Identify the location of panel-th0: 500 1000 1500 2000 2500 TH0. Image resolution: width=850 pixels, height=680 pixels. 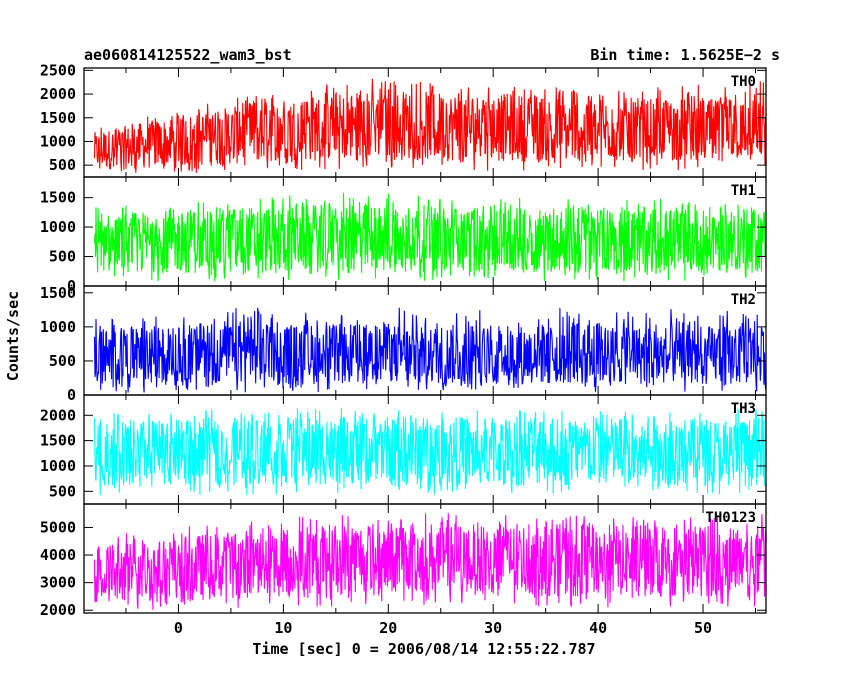
(403, 119).